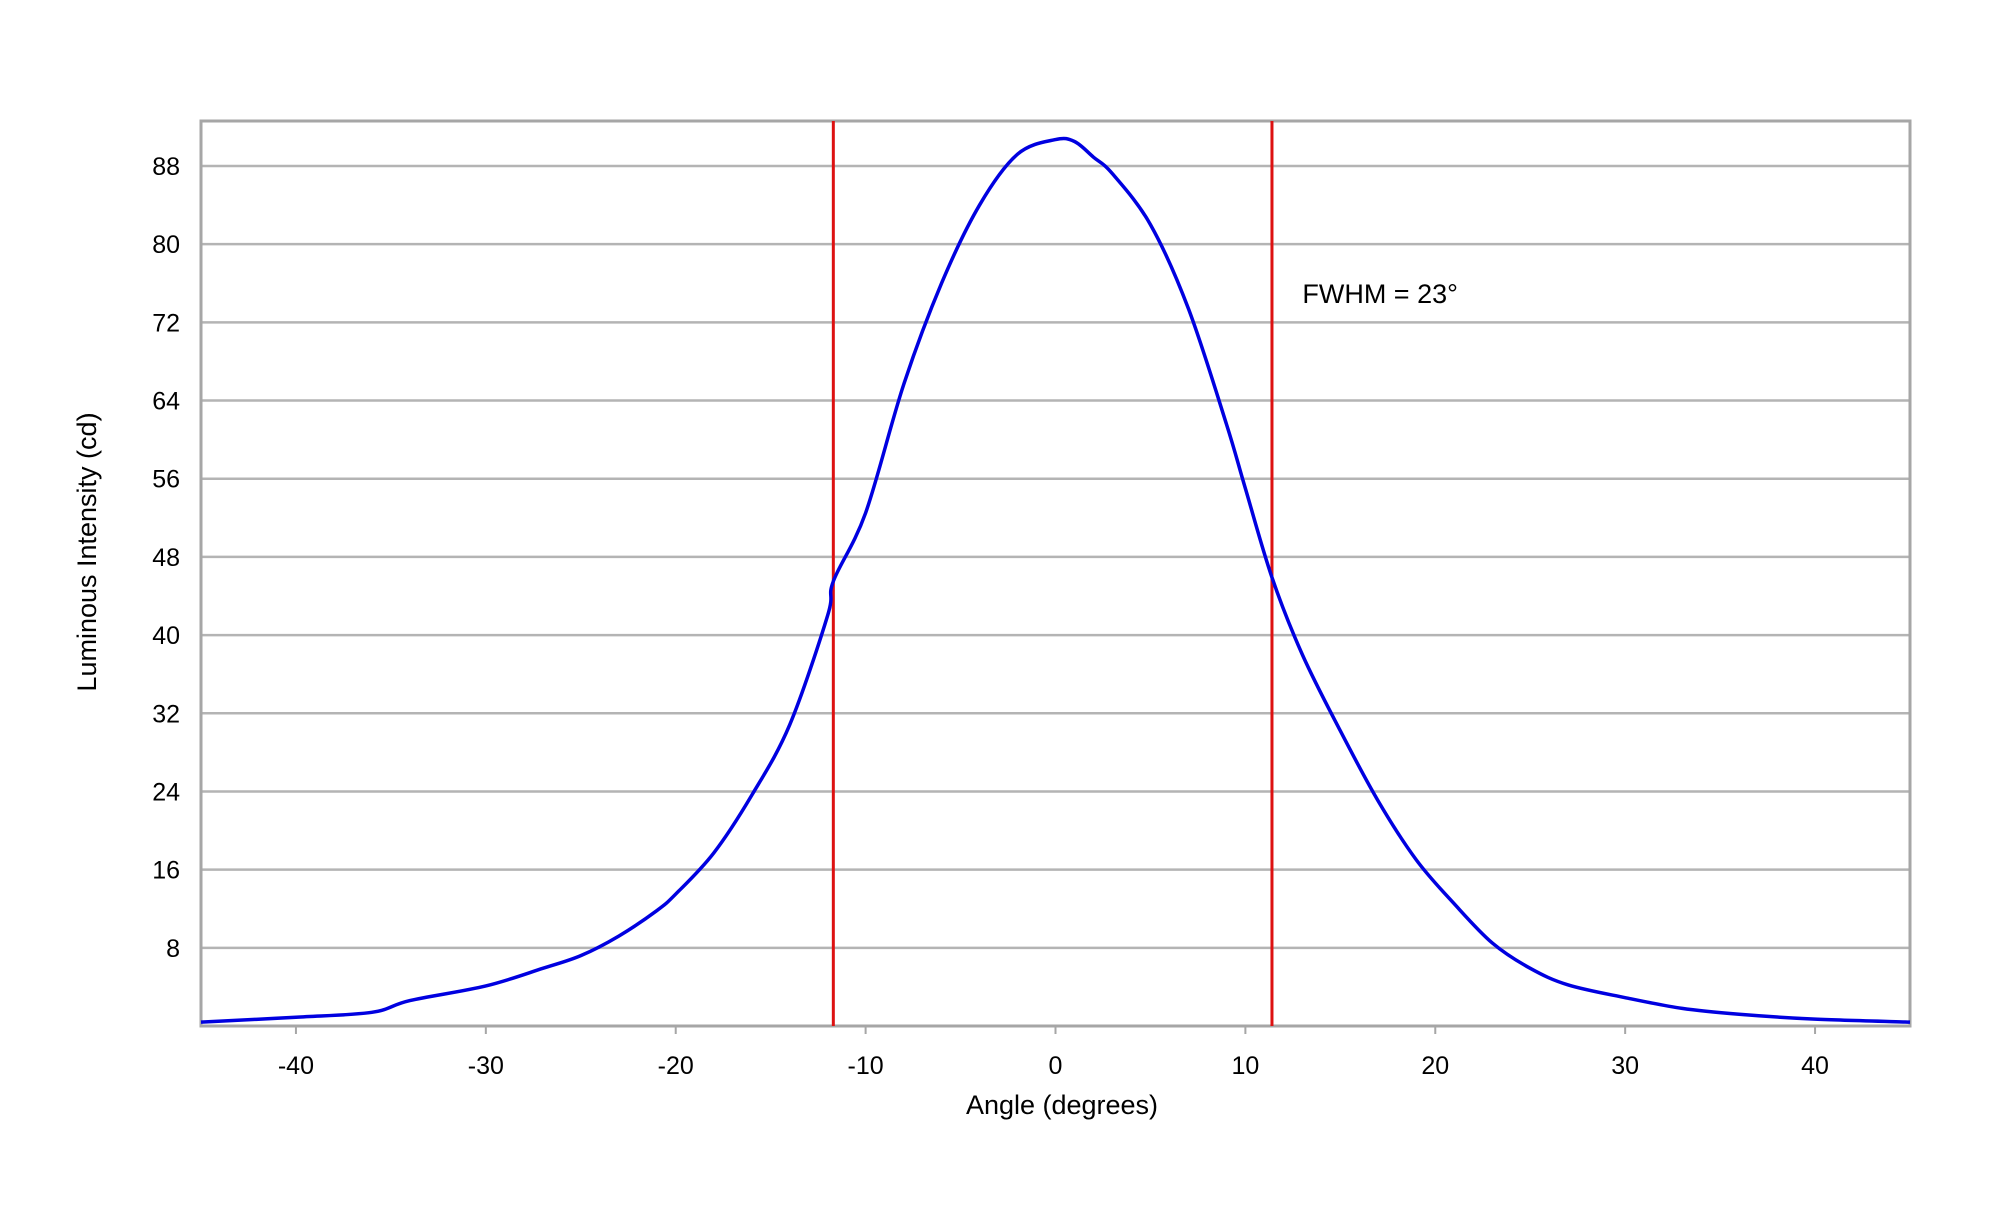  Describe the element at coordinates (166, 402) in the screenshot. I see `y-tick-label: 64` at that location.